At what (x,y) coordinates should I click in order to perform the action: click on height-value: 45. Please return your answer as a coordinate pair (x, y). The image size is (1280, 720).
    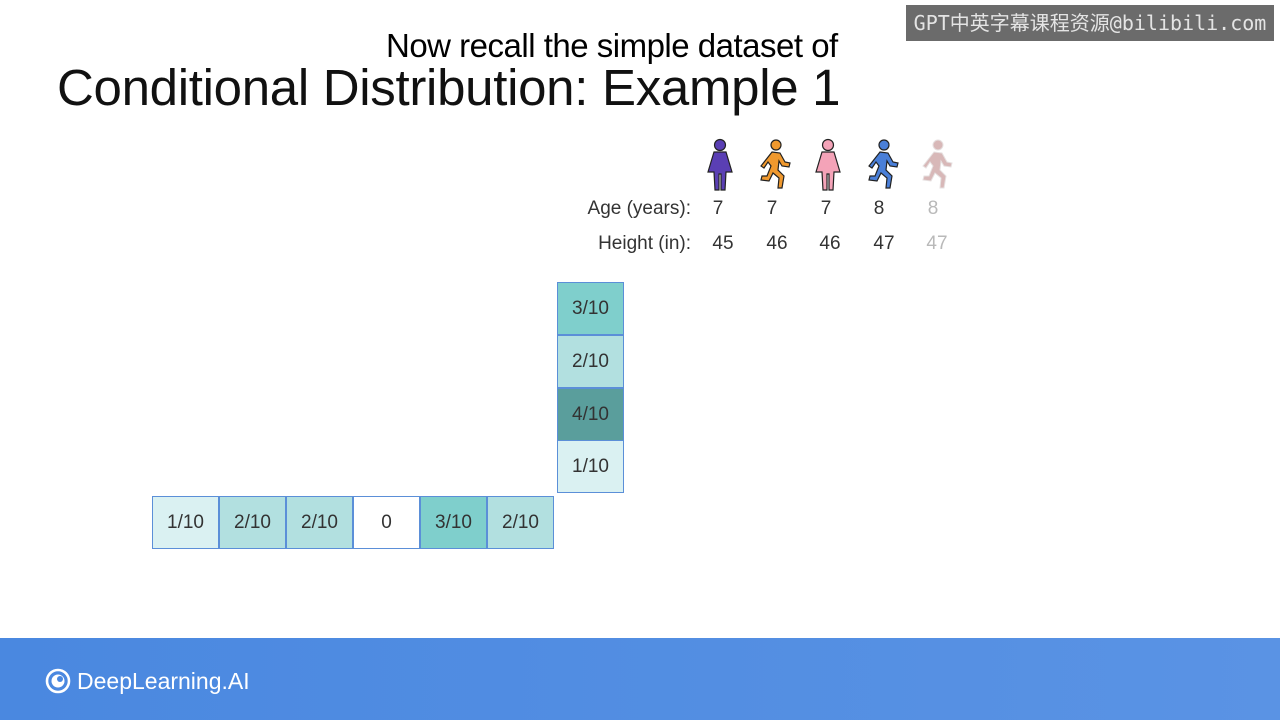
    Looking at the image, I should click on (723, 243).